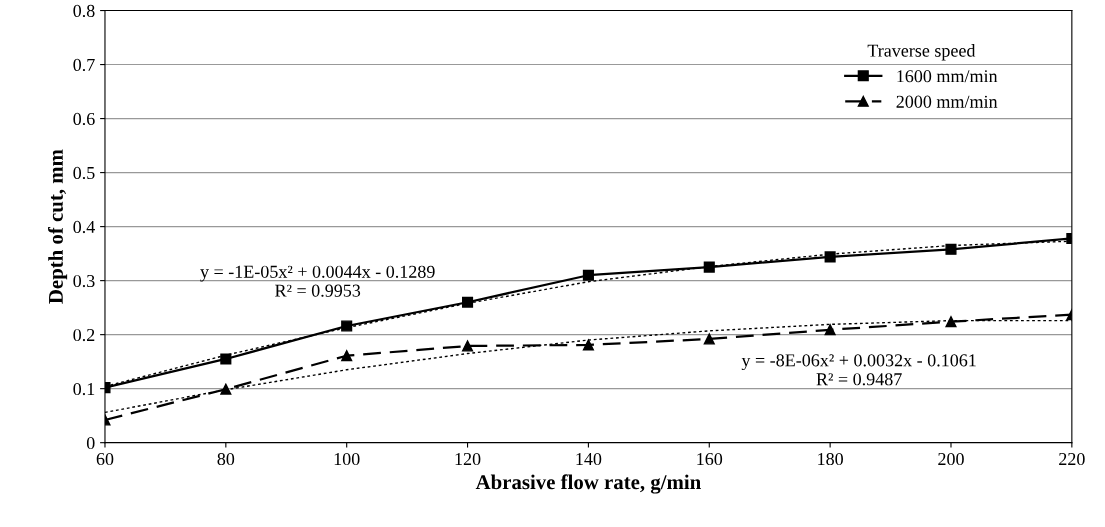 The width and height of the screenshot is (1105, 527). Describe the element at coordinates (226, 459) in the screenshot. I see `x-tick-label: 80` at that location.